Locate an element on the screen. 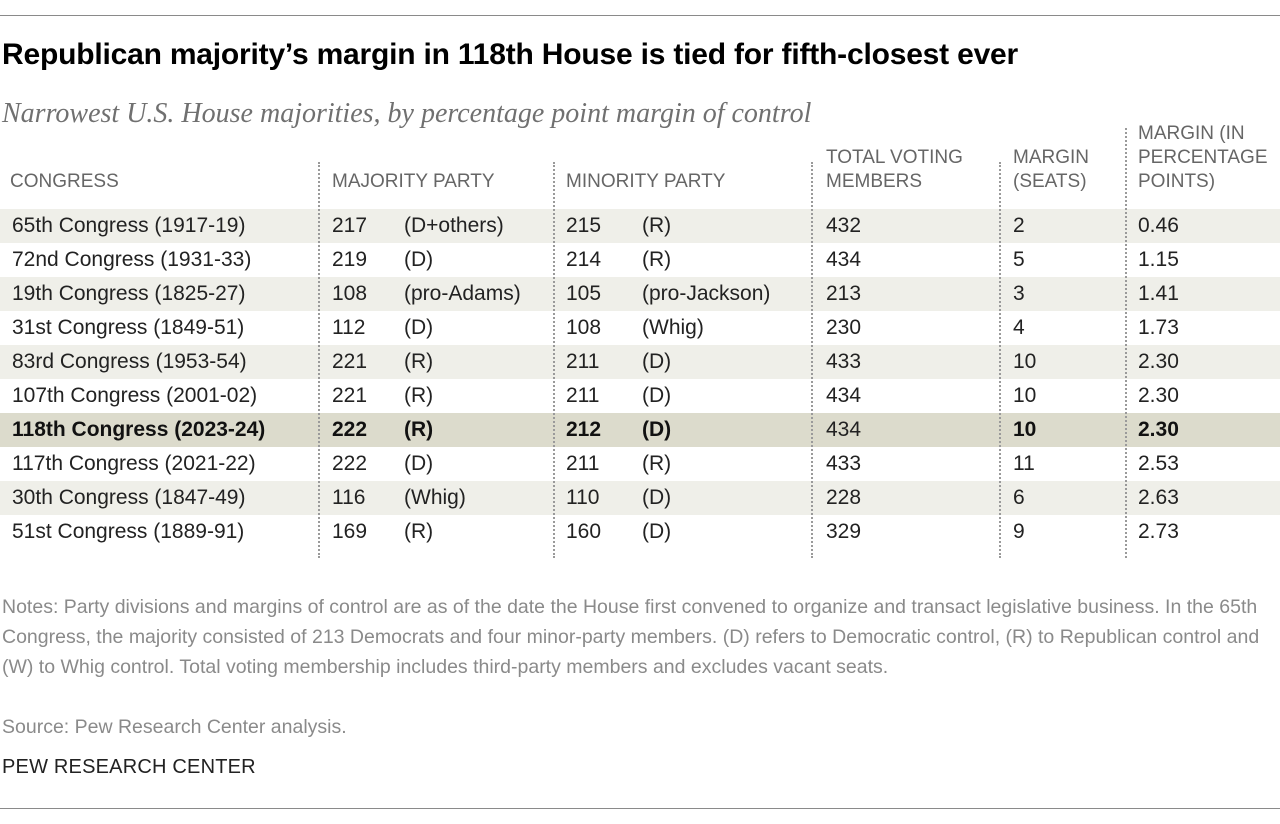 The height and width of the screenshot is (824, 1280). cell-total-voting: 432 is located at coordinates (844, 225).